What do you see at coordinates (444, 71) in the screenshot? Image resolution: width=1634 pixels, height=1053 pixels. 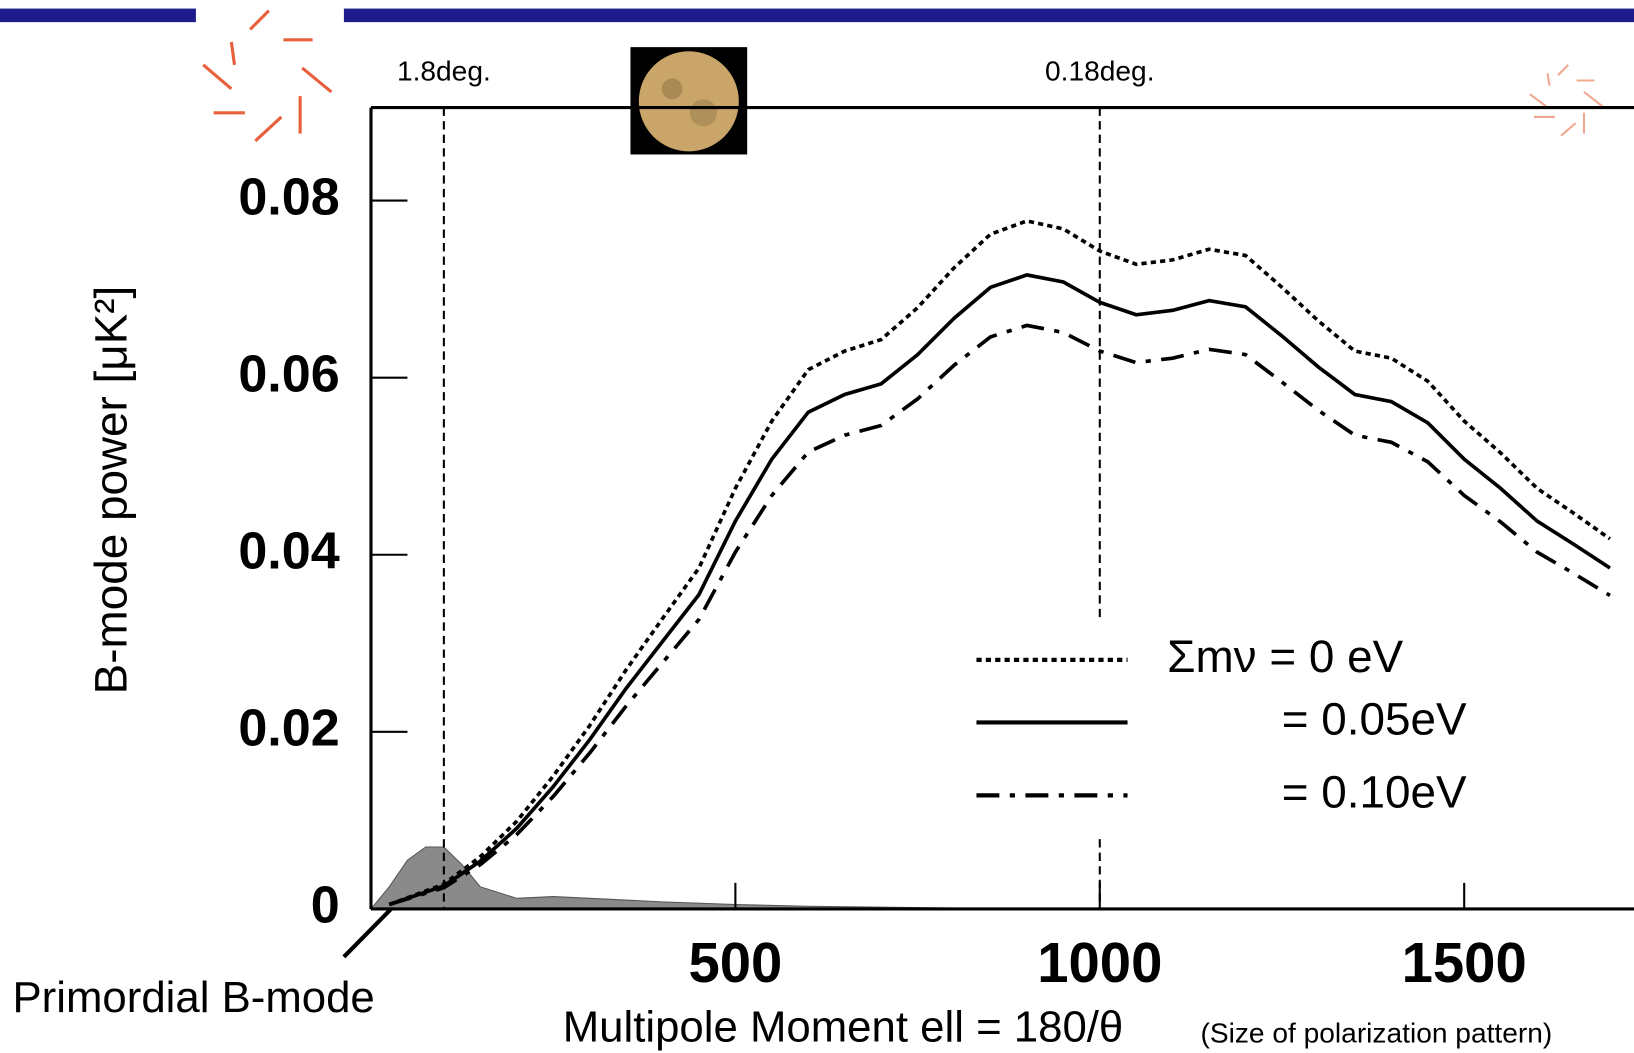 I see `marker-label: 1.8deg.` at bounding box center [444, 71].